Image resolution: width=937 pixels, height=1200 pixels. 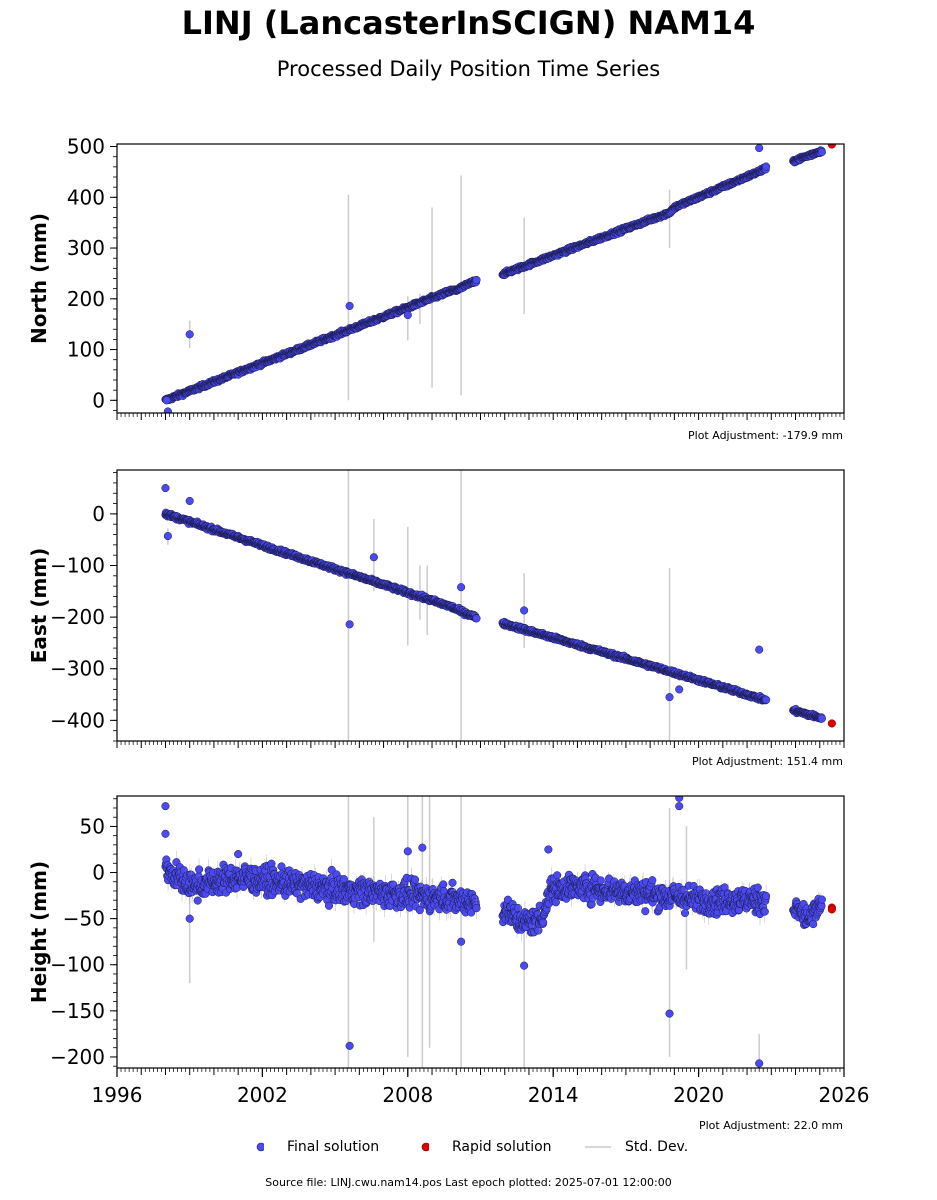 I want to click on y-tick-label: 300, so click(x=86, y=248).